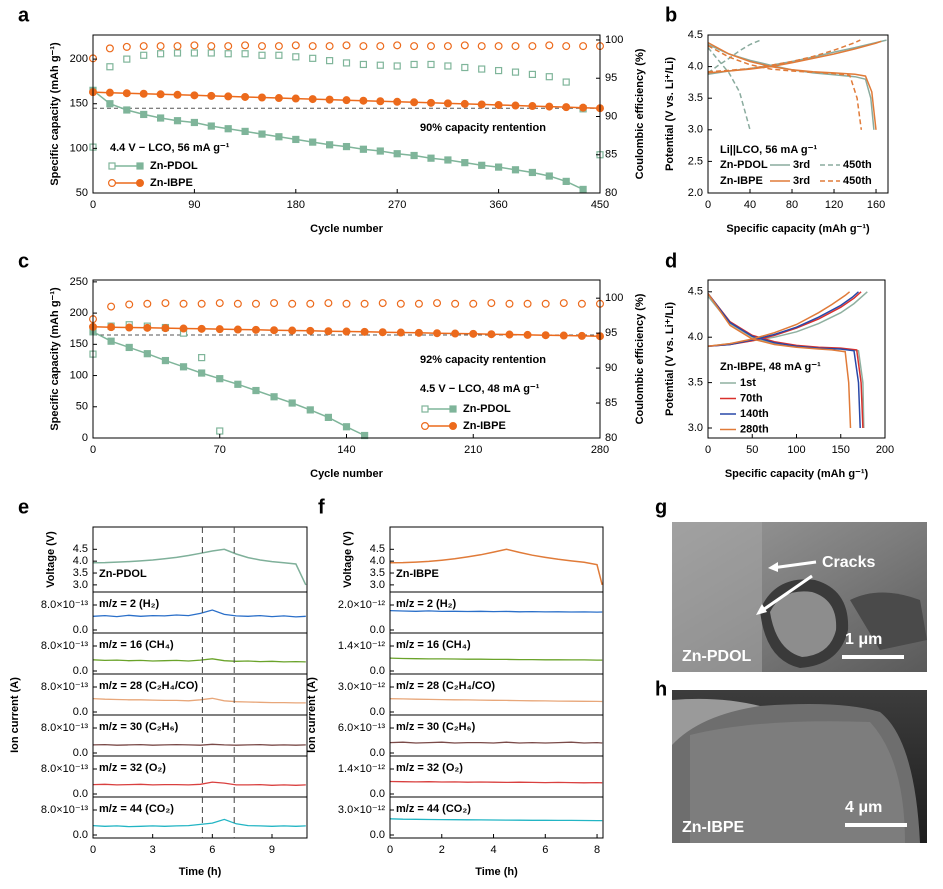 This screenshot has width=943, height=889. What do you see at coordinates (483, 360) in the screenshot?
I see `annotation: 92% capacity rentention` at bounding box center [483, 360].